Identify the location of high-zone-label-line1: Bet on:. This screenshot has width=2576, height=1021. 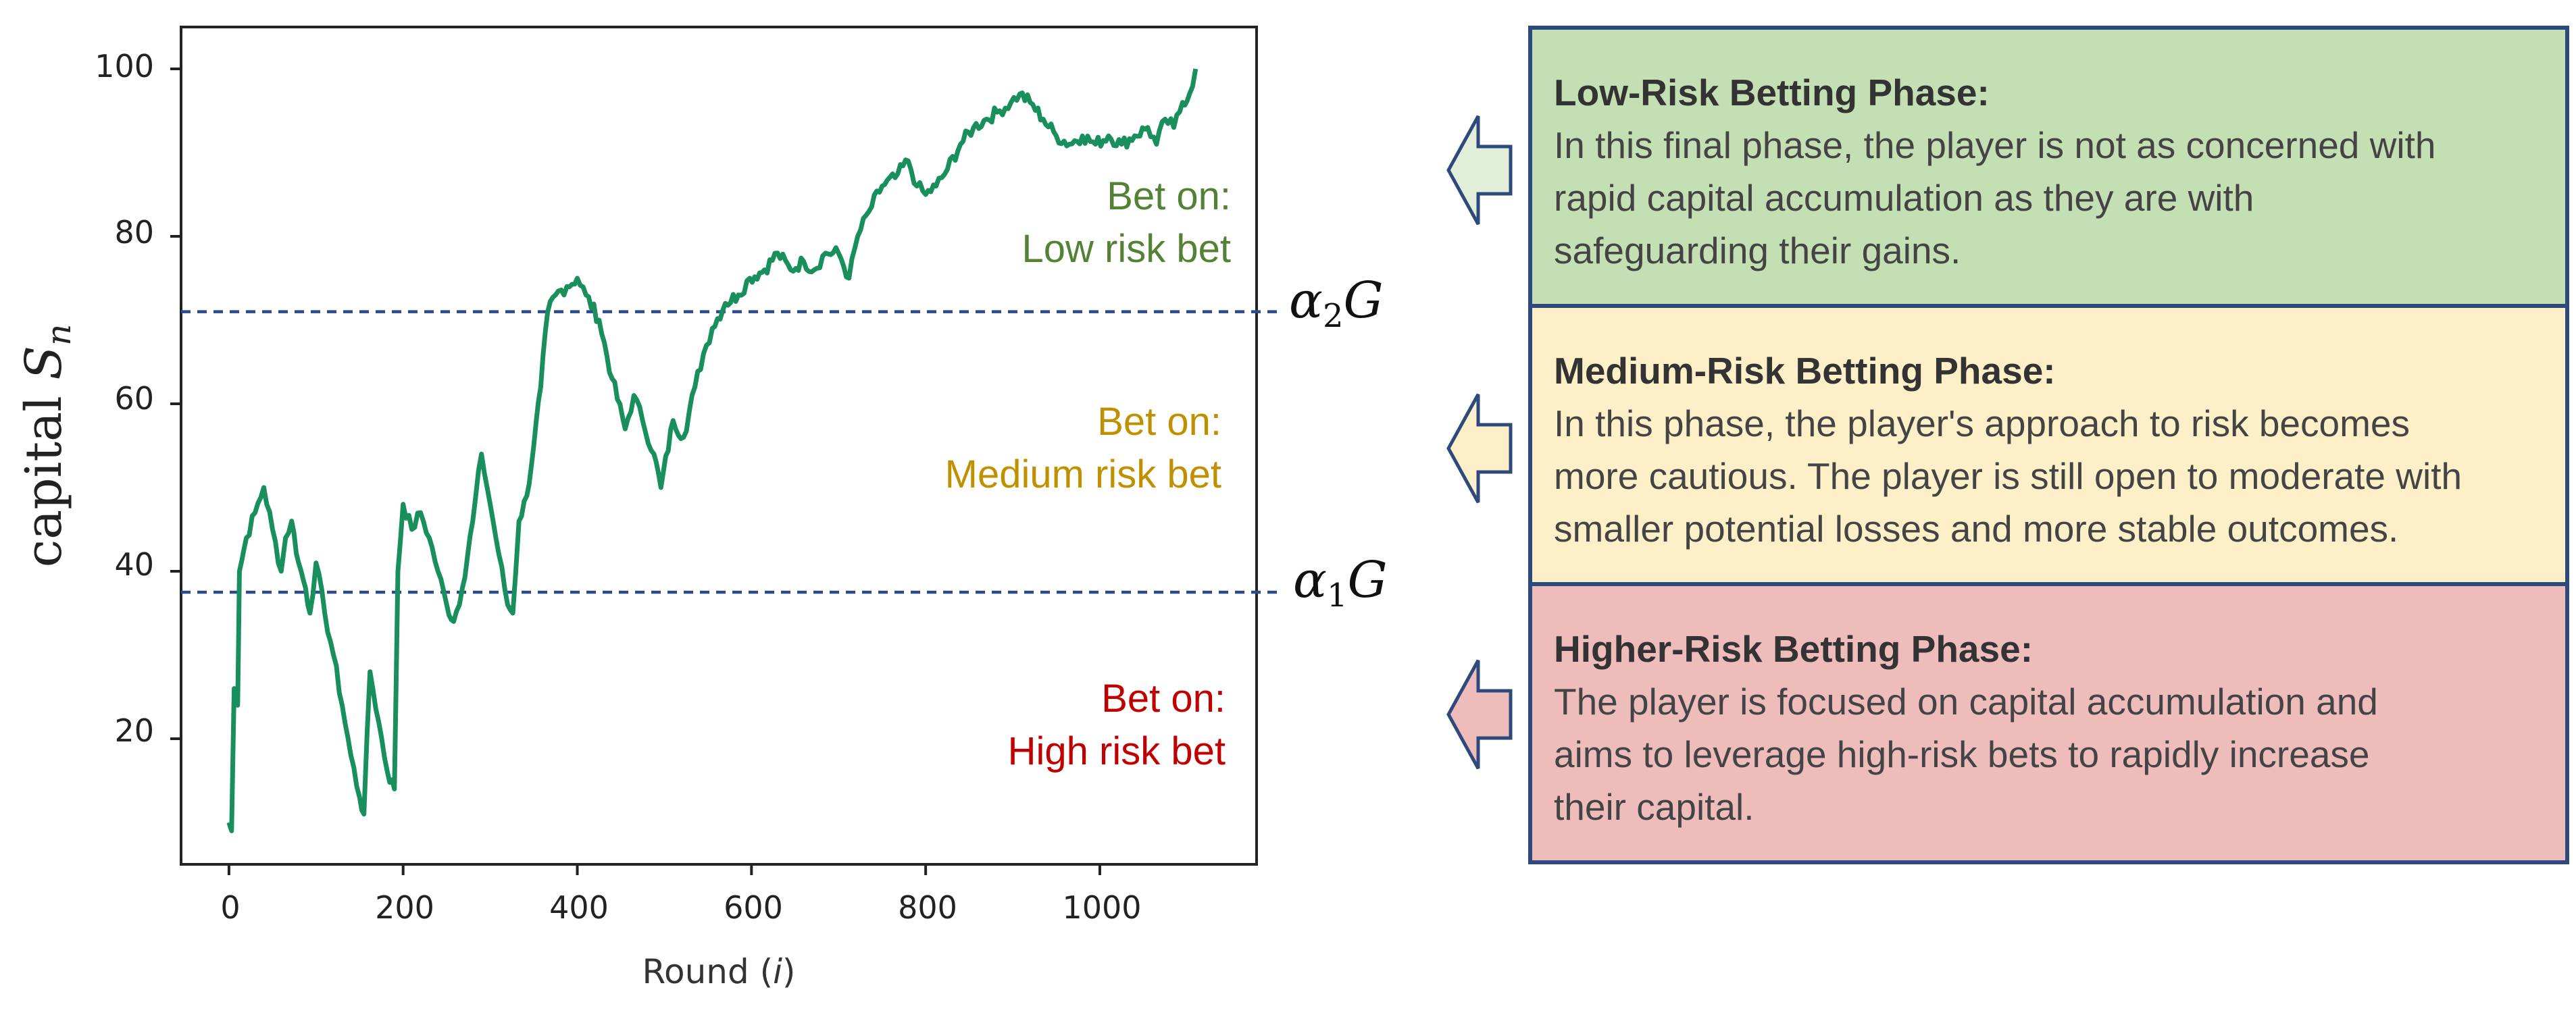
(1163, 699).